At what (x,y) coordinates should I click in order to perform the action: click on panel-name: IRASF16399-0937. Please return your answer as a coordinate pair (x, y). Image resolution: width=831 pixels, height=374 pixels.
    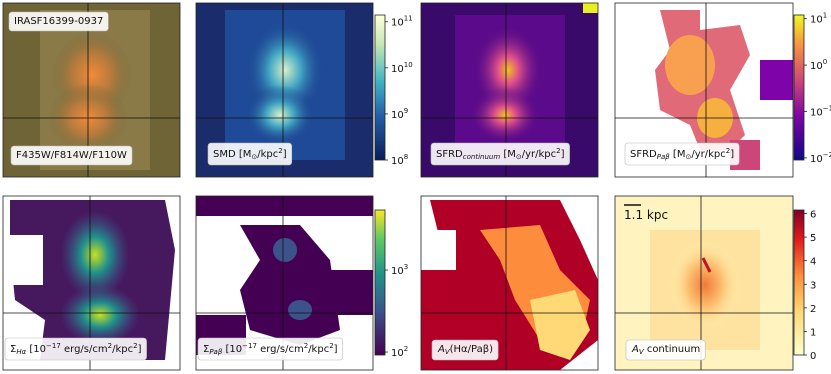
    Looking at the image, I should click on (58, 21).